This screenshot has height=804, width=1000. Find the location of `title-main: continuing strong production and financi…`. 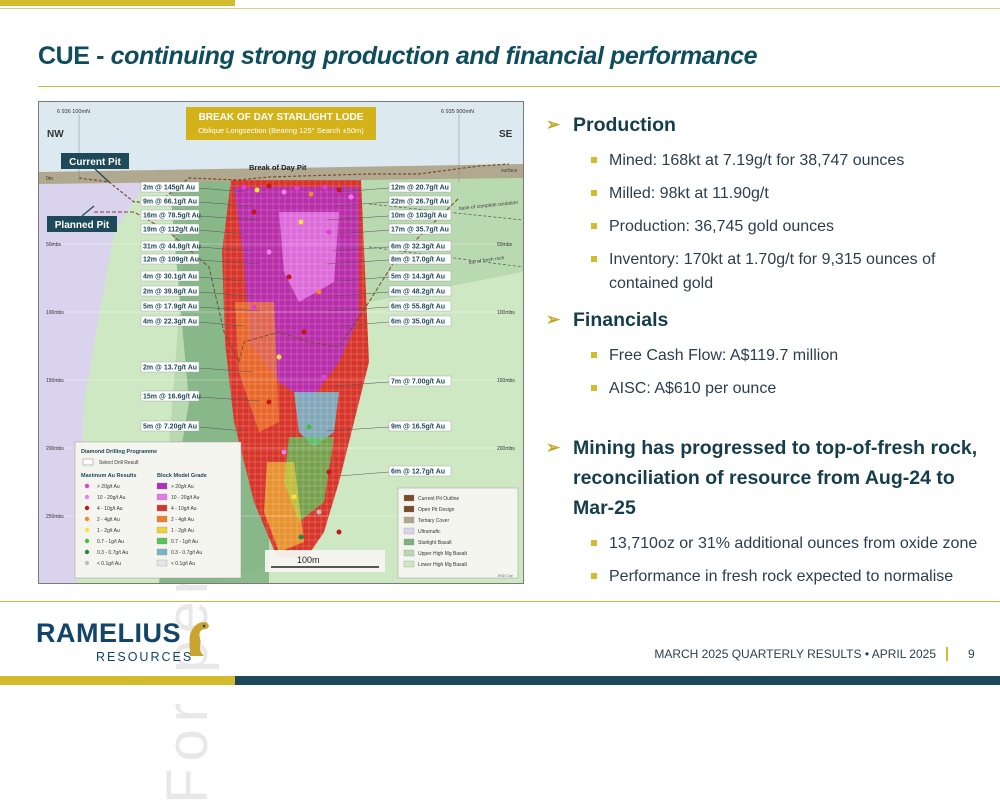

title-main: continuing strong production and financi… is located at coordinates (434, 56).